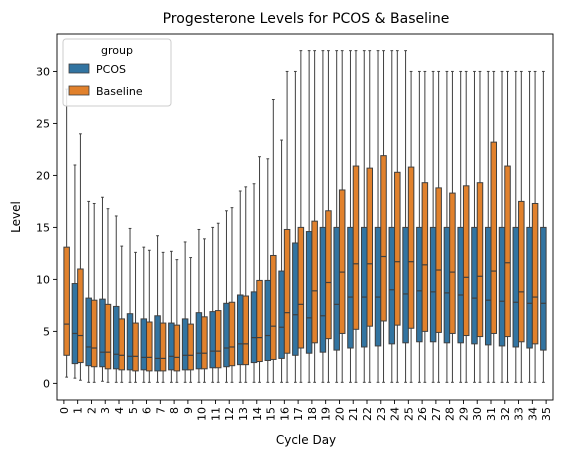 The image size is (569, 462). Describe the element at coordinates (422, 414) in the screenshot. I see `x-tick-label: 26` at that location.